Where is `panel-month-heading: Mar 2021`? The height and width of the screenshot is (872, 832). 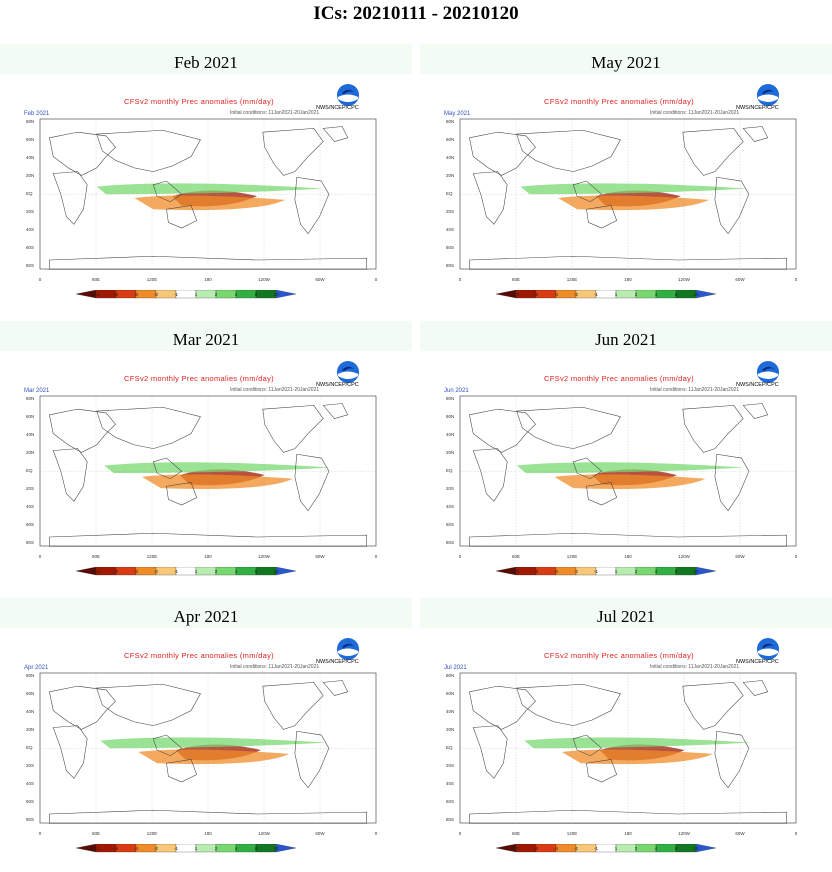 panel-month-heading: Mar 2021 is located at coordinates (206, 336).